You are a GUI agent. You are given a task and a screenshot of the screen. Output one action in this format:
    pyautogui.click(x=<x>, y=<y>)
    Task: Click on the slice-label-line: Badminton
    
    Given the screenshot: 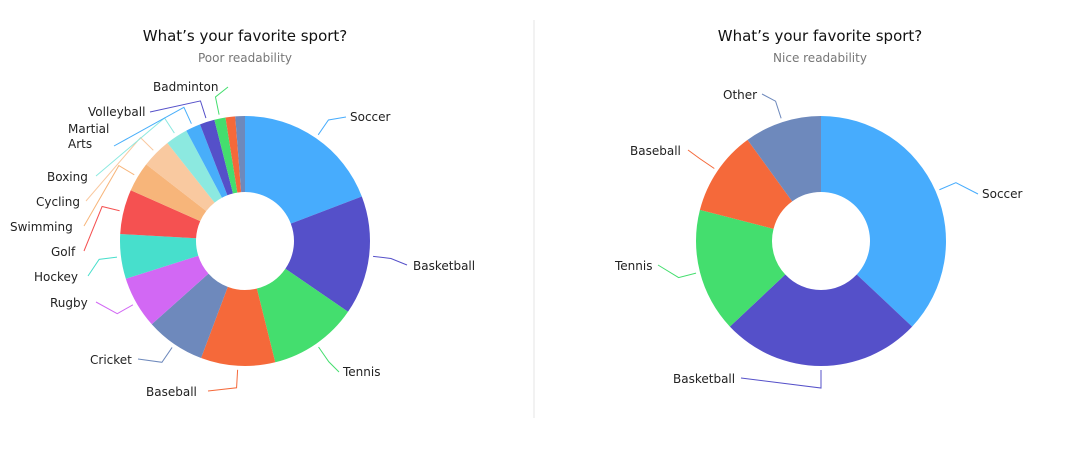 What is the action you would take?
    pyautogui.click(x=185, y=87)
    